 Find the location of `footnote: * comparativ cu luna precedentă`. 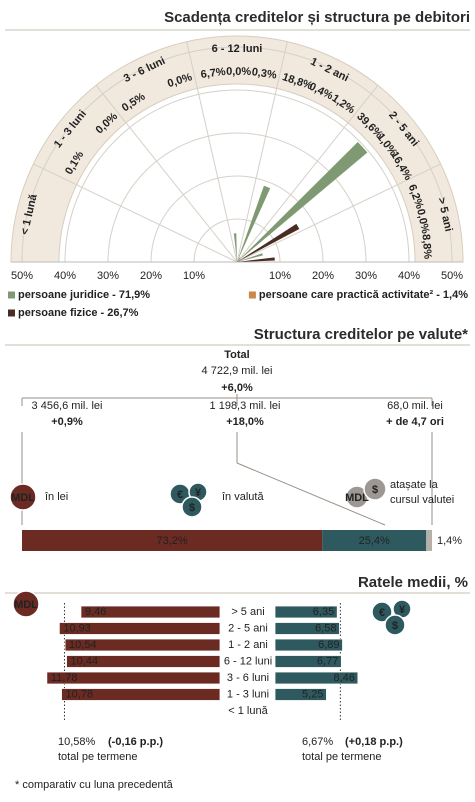

footnote: * comparativ cu luna precedentă is located at coordinates (94, 785).